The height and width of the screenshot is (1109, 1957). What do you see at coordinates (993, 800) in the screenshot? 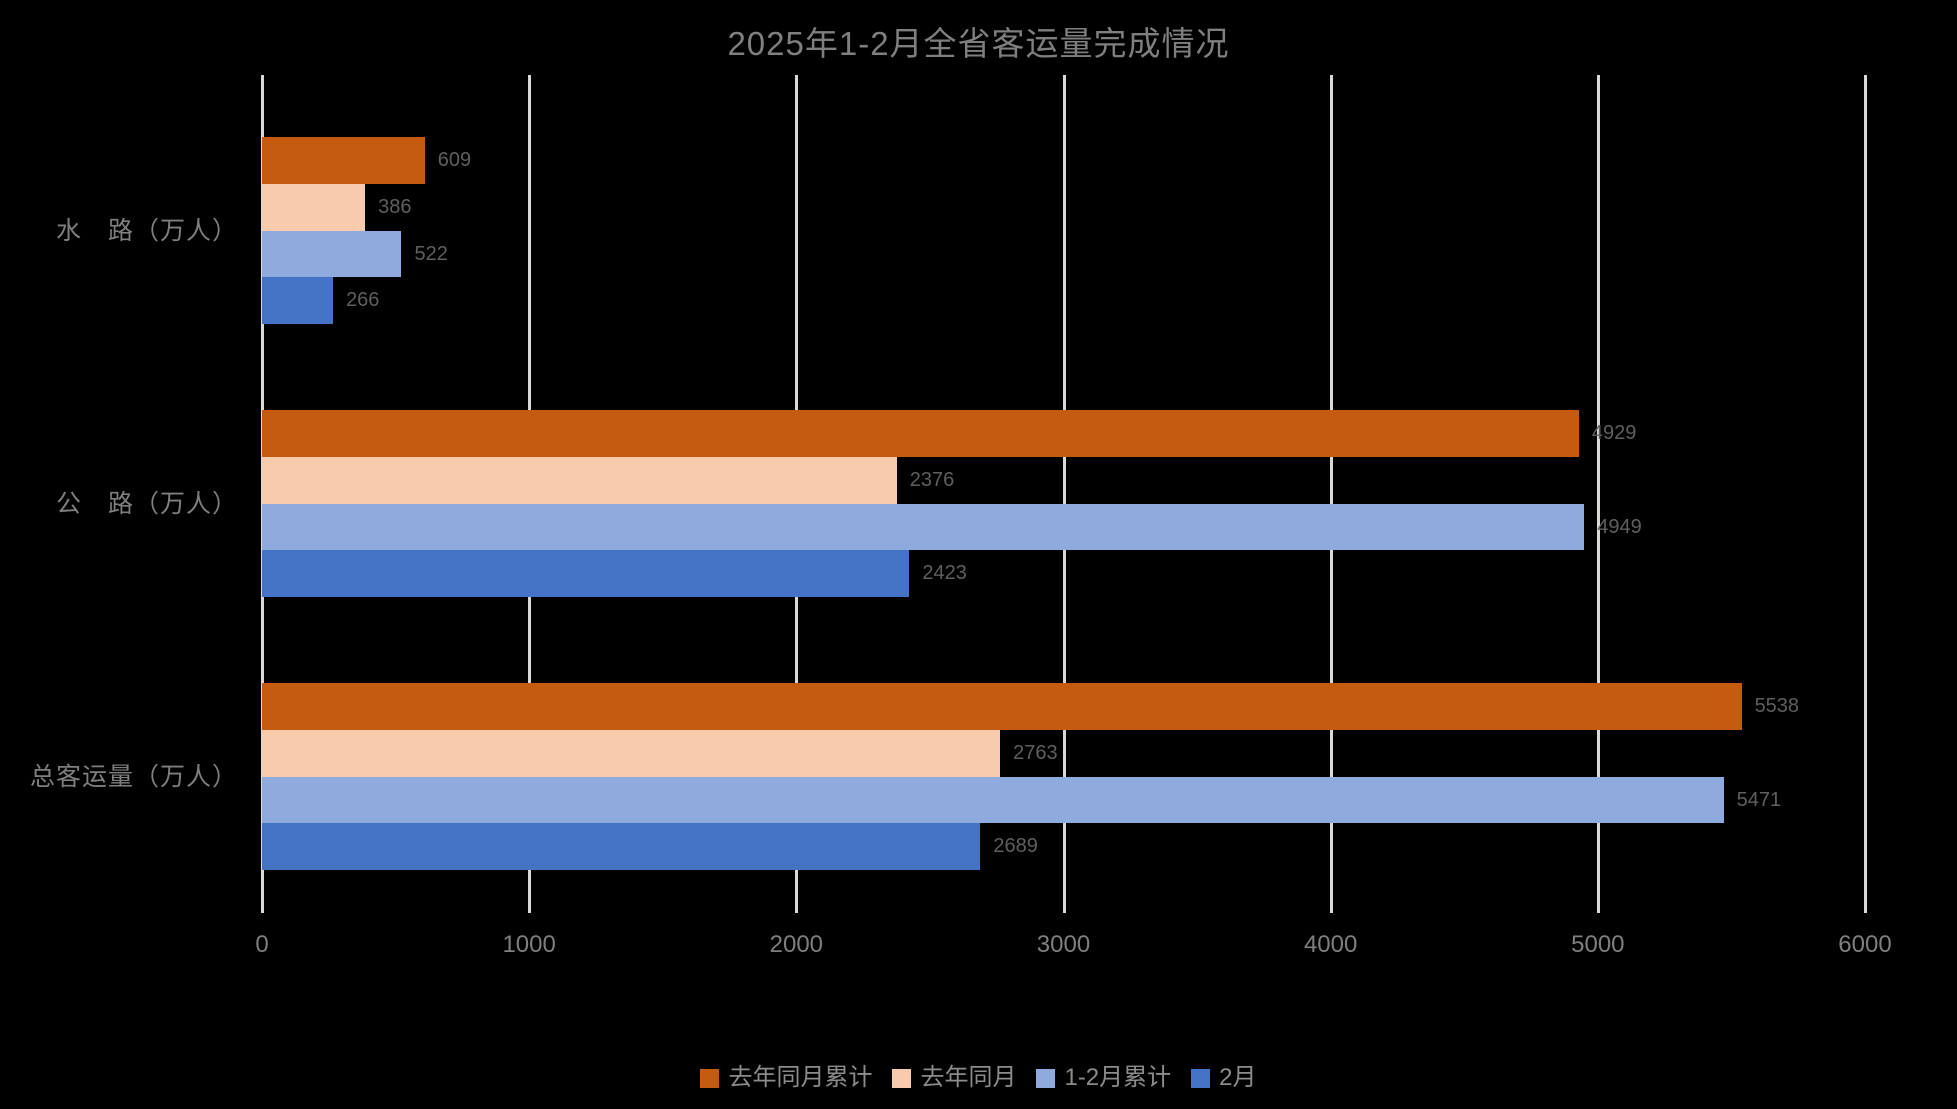
I see `bar-s2-c2` at bounding box center [993, 800].